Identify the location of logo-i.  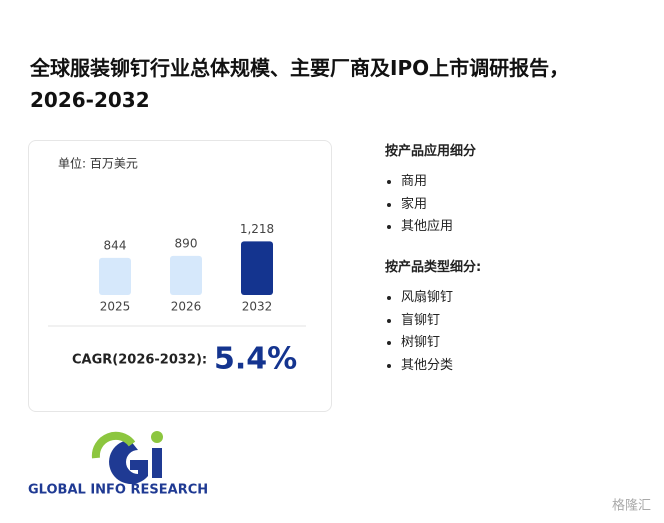
(157, 463).